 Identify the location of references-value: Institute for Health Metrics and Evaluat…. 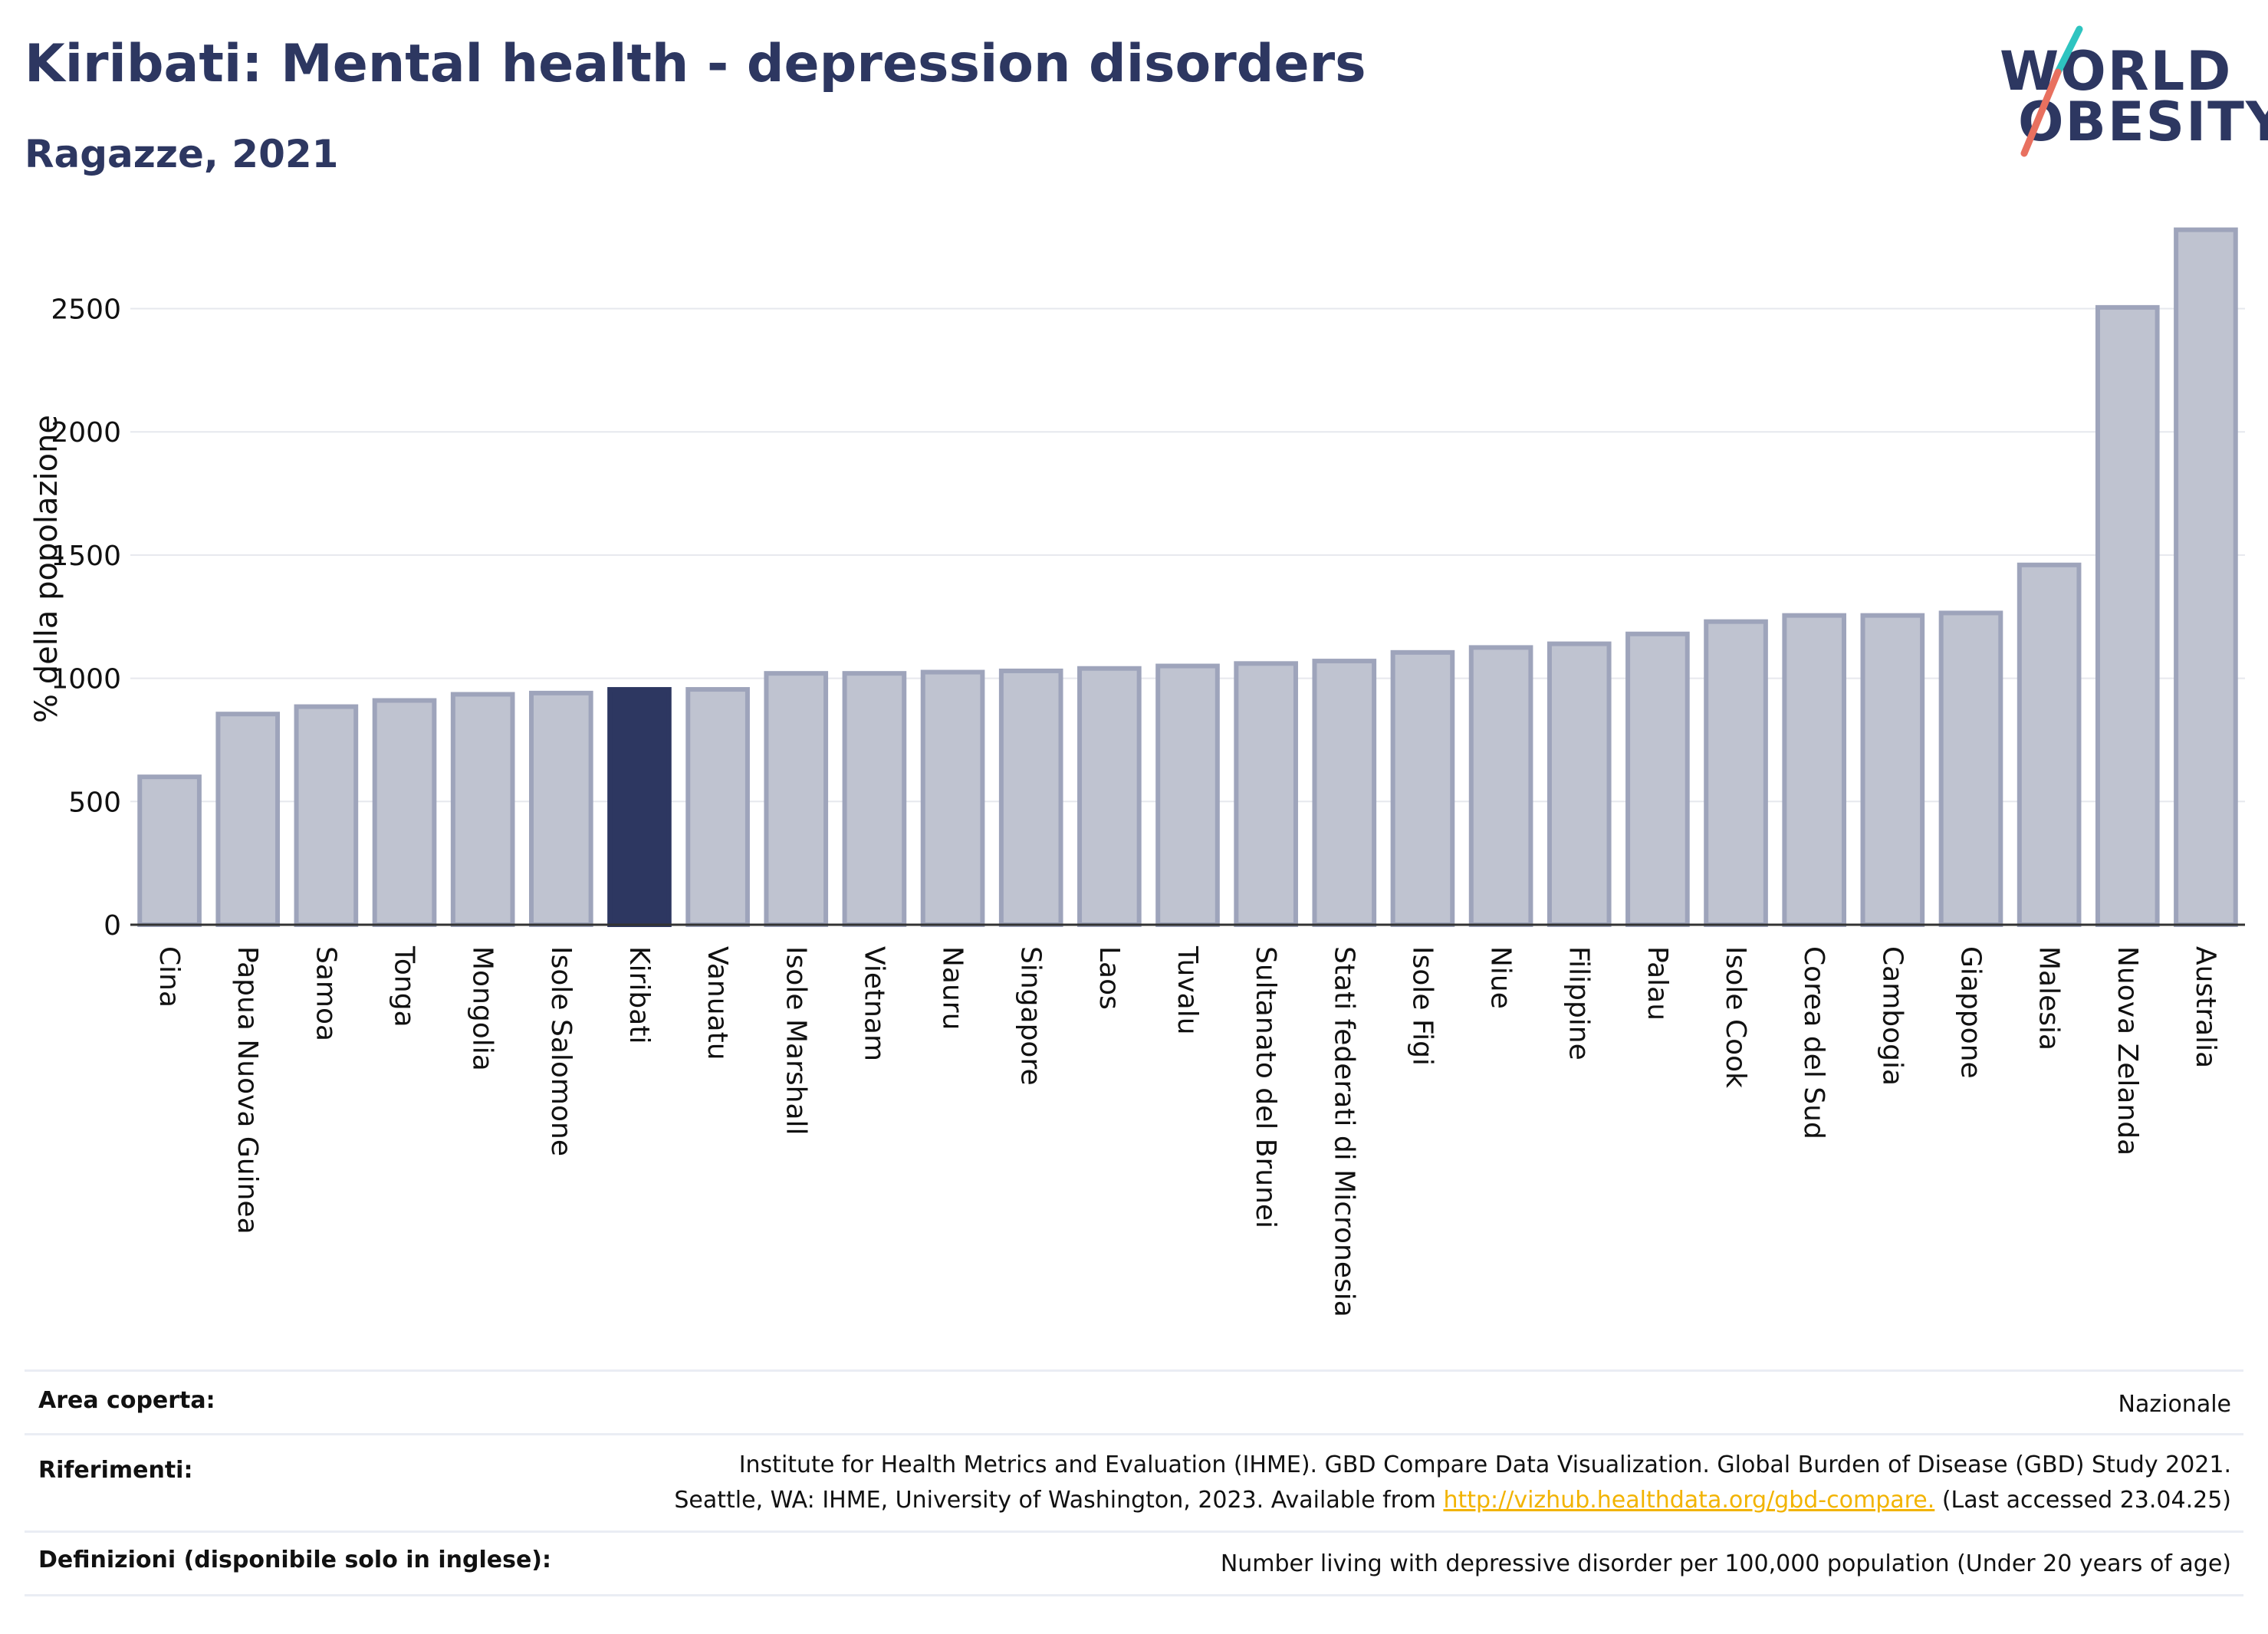
(1452, 1483).